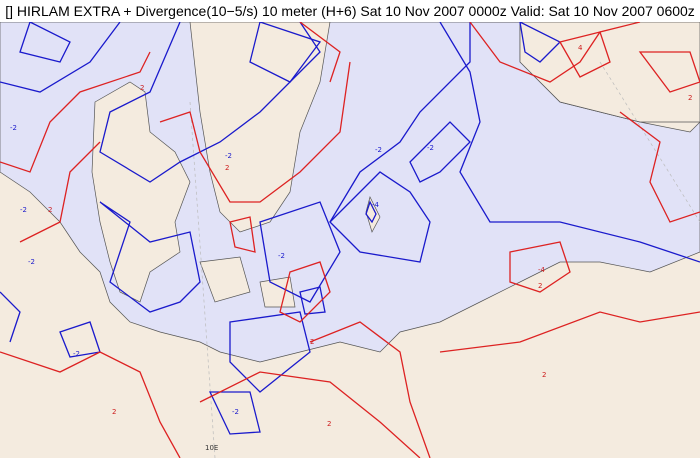 The image size is (700, 458). Describe the element at coordinates (580, 48) in the screenshot. I see `contour-label: 4` at that location.